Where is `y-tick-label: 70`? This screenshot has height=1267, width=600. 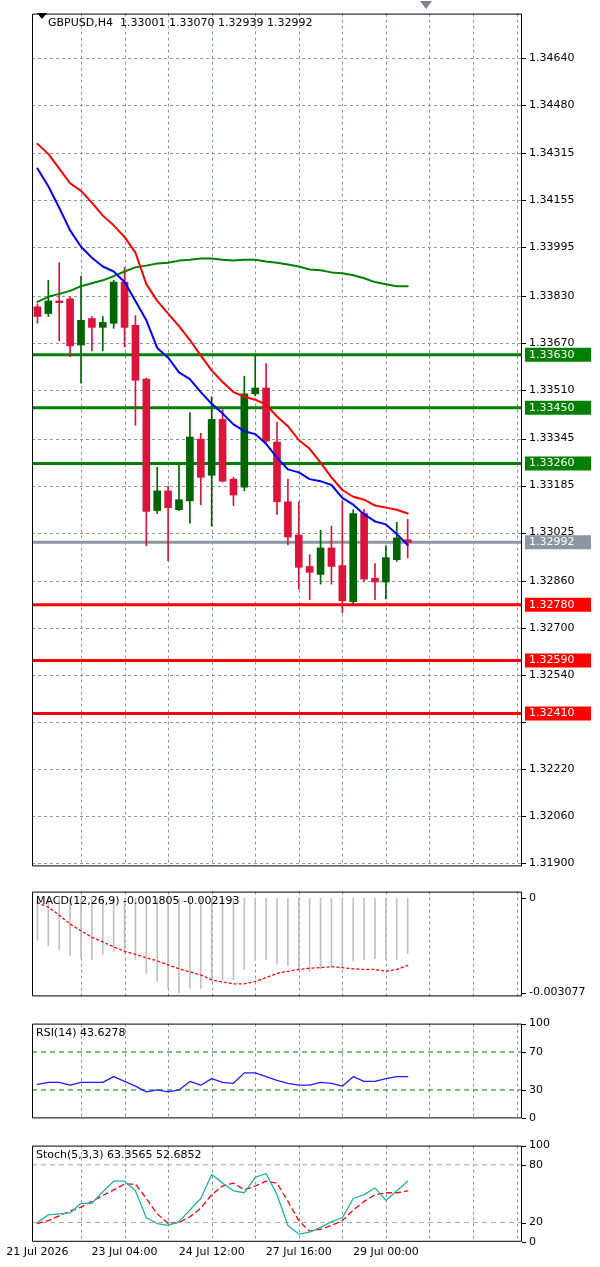 y-tick-label: 70 is located at coordinates (536, 1051).